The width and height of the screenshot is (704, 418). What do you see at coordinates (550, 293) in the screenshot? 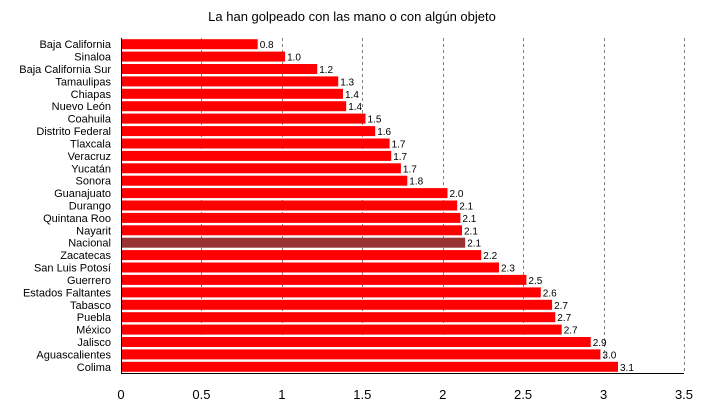
I see `data-label: 2.6` at bounding box center [550, 293].